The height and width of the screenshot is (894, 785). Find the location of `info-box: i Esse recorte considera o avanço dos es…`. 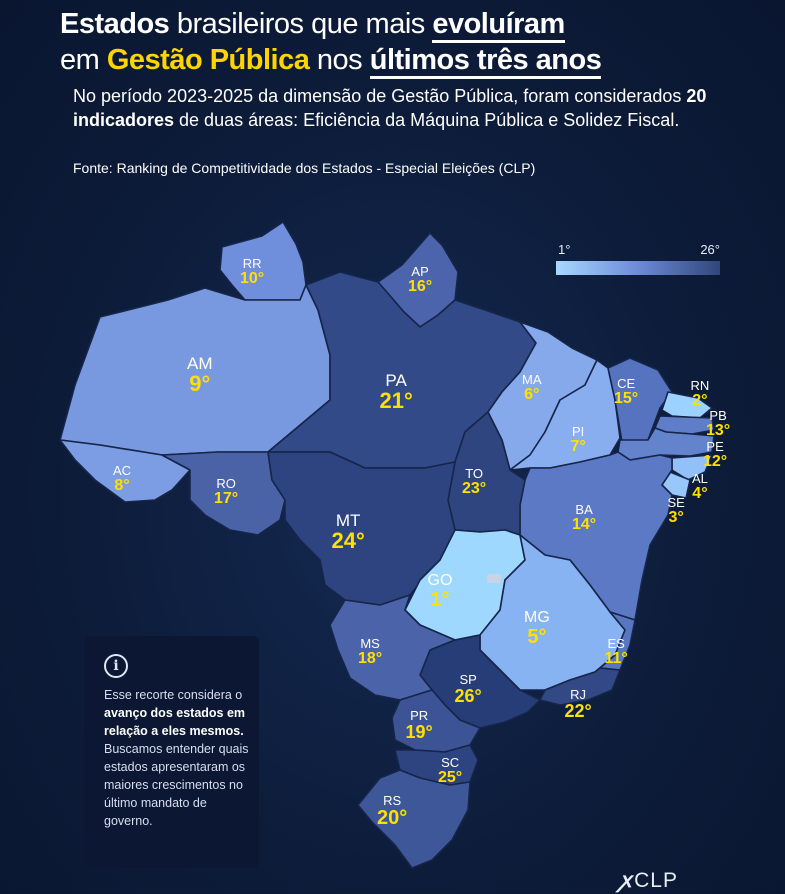

info-box: i Esse recorte considera o avanço dos es… is located at coordinates (171, 752).